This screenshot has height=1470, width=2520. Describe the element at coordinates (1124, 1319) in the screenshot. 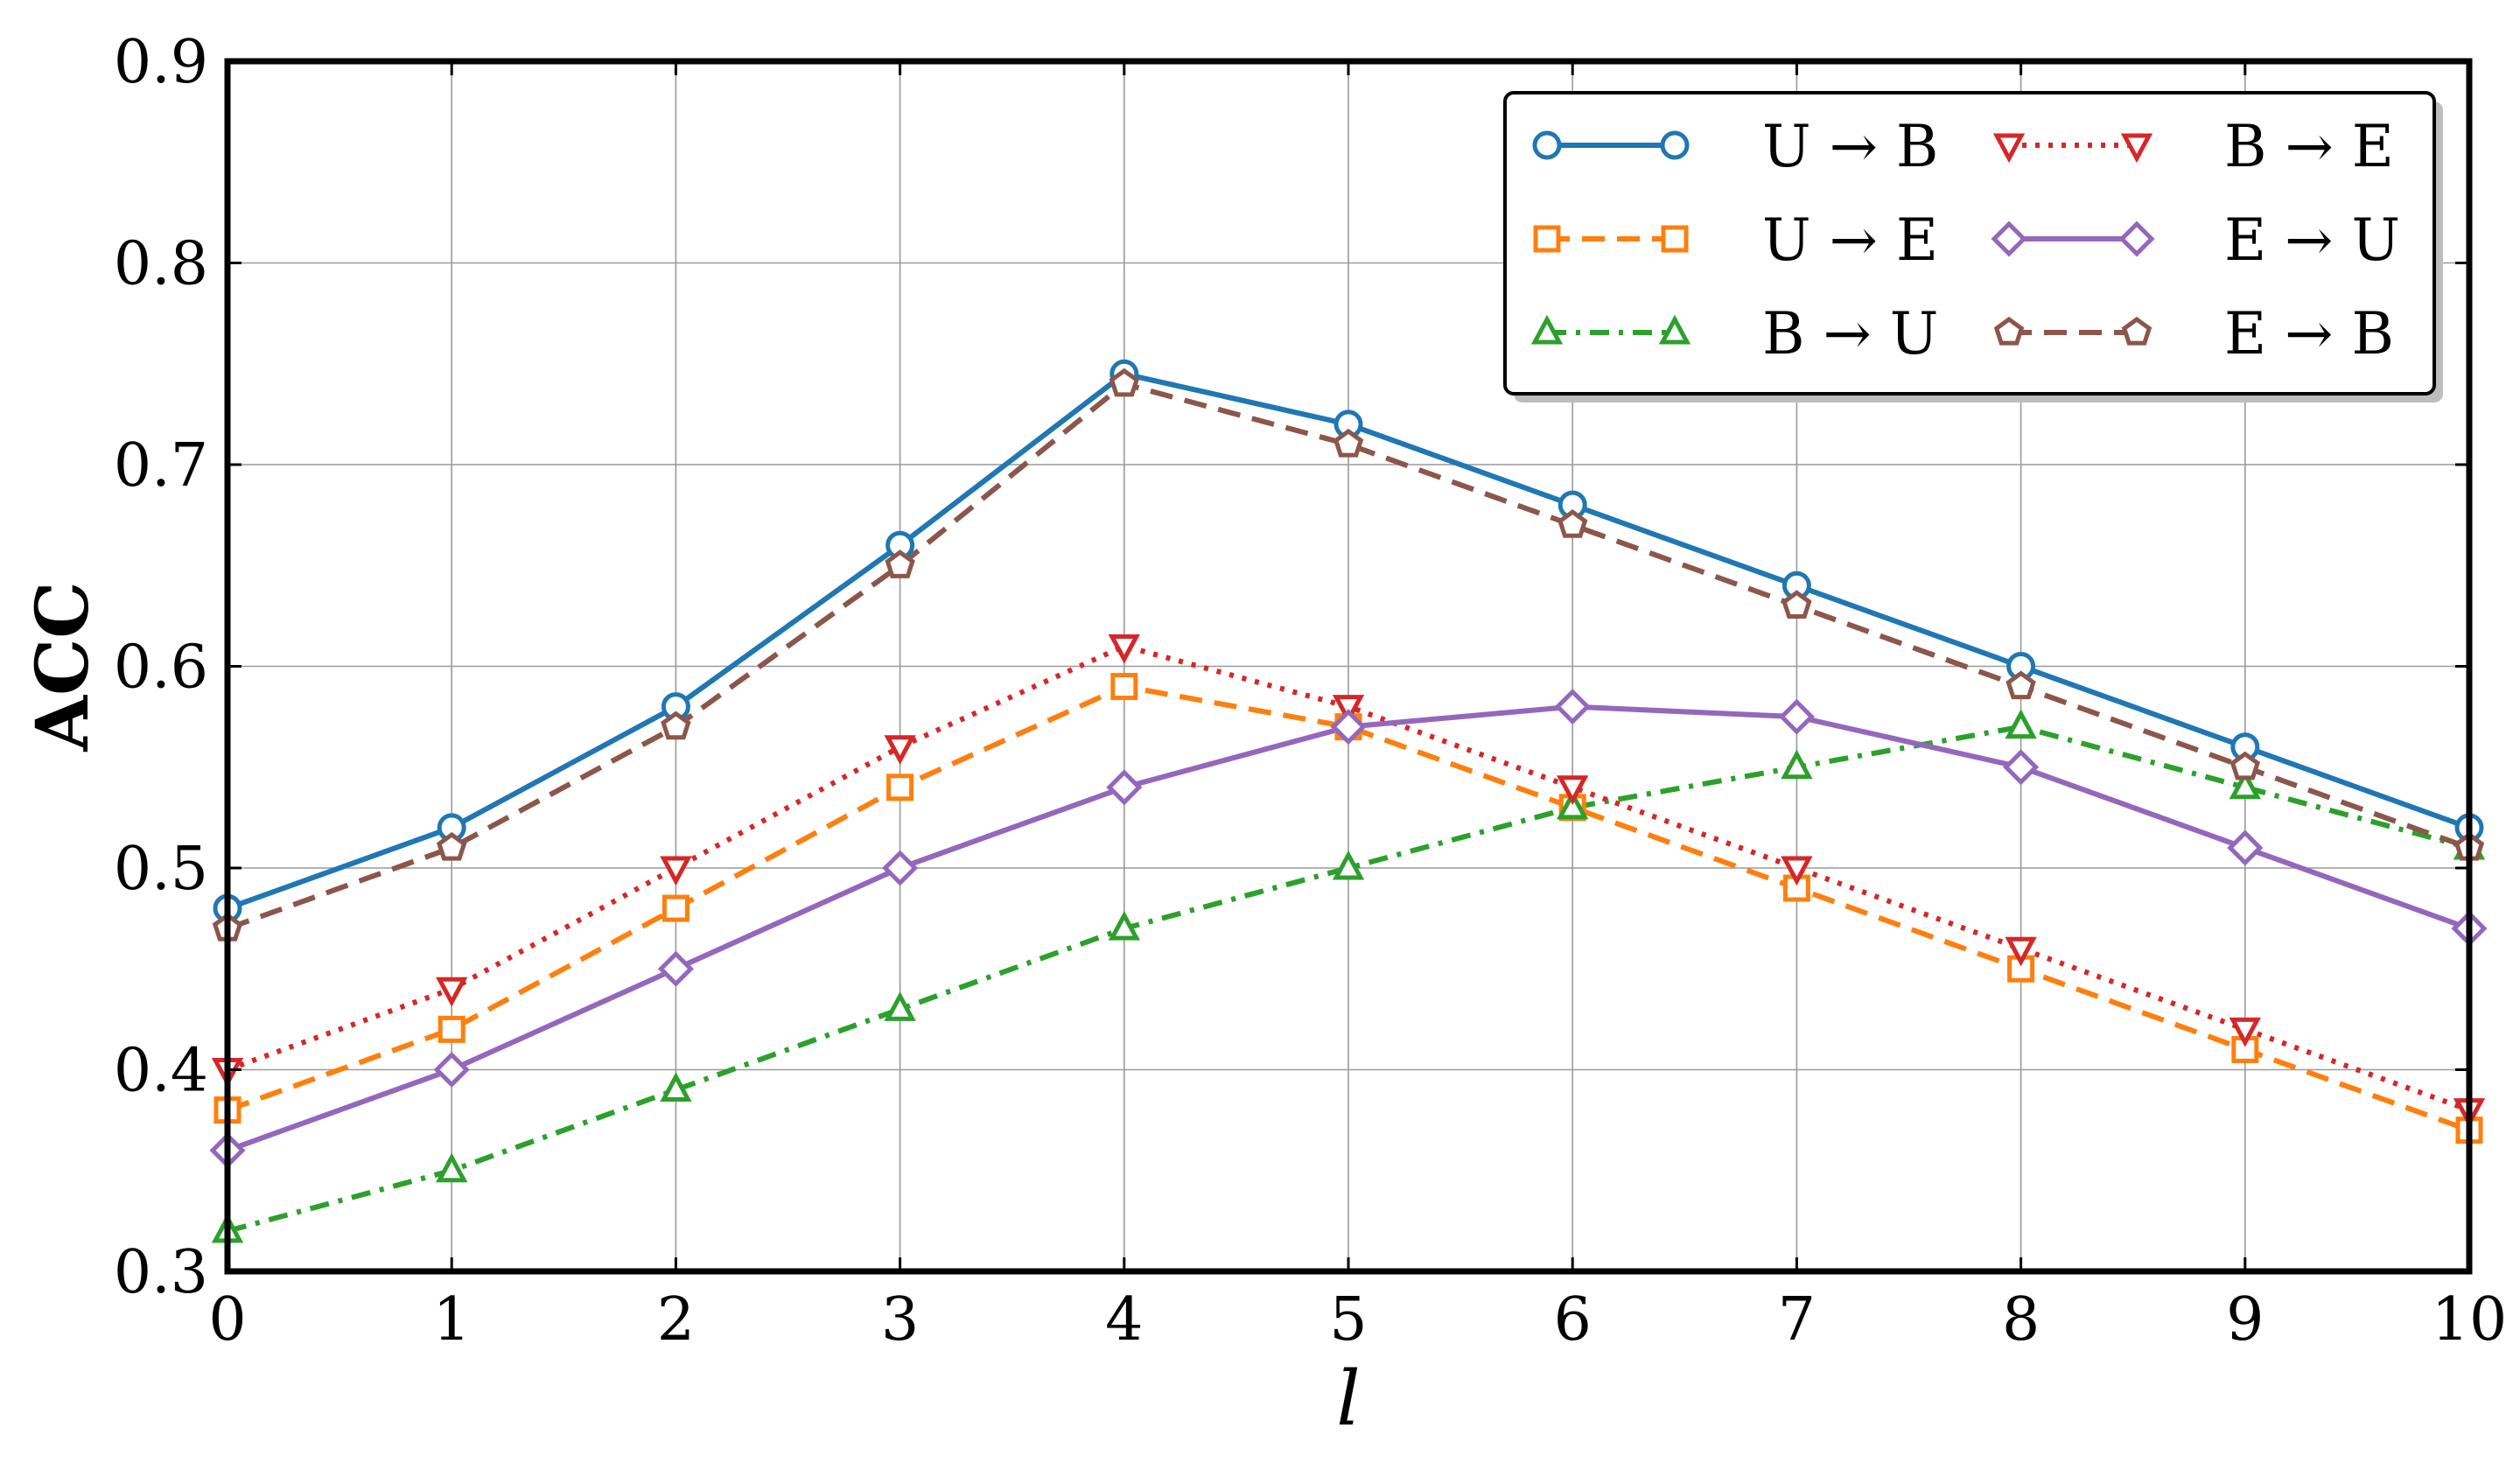

I see `x-tick-label: 4` at that location.